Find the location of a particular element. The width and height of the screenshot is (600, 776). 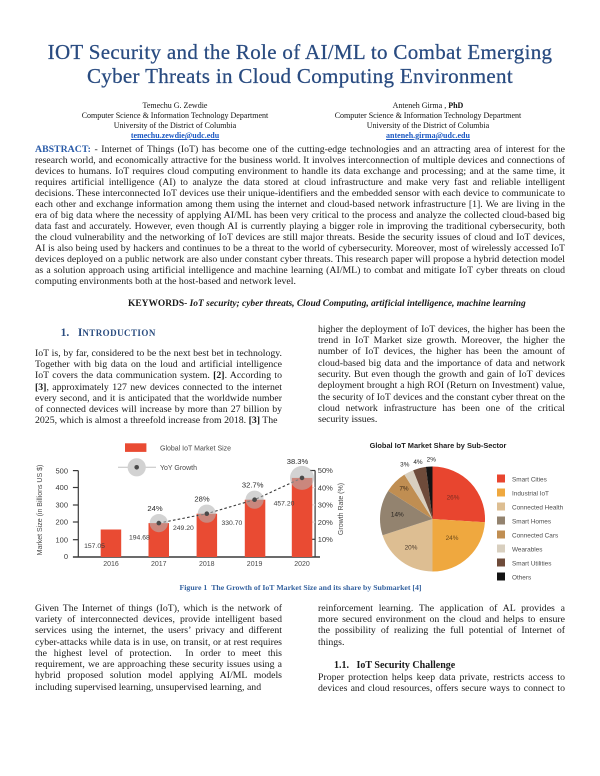

svg-text: 50% is located at coordinates (325, 470).